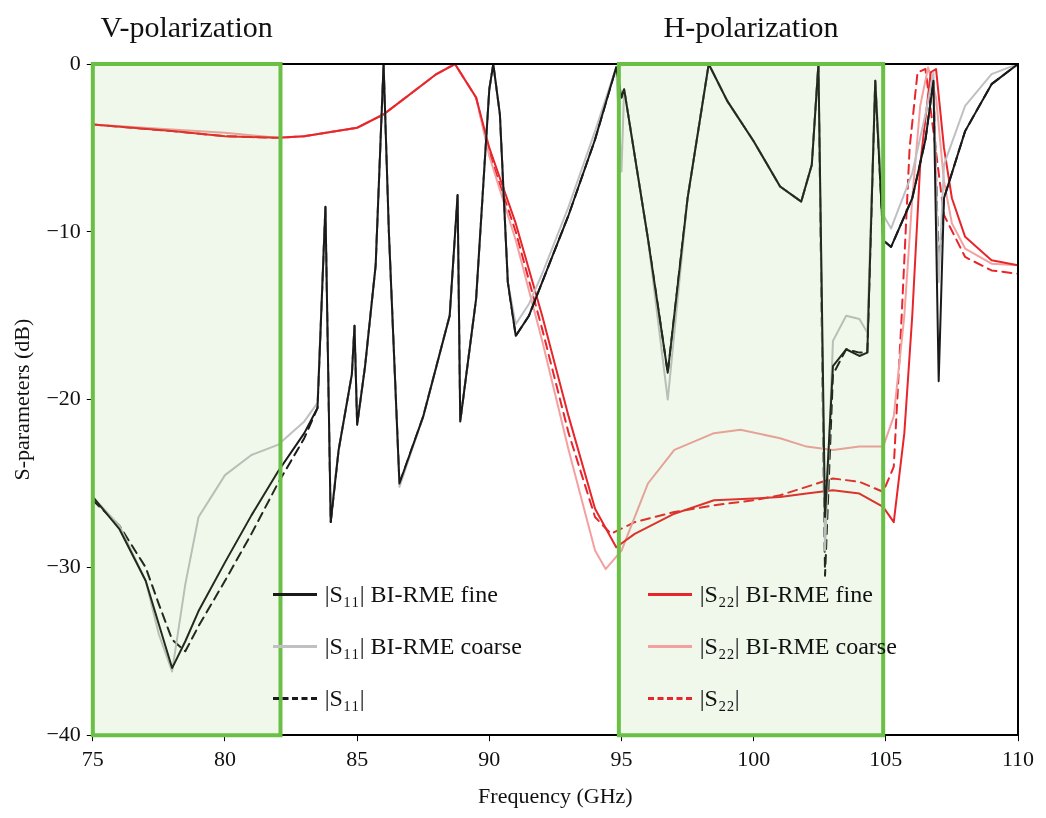 The image size is (1046, 818). Describe the element at coordinates (224, 759) in the screenshot. I see `x-tick-label: 80` at that location.